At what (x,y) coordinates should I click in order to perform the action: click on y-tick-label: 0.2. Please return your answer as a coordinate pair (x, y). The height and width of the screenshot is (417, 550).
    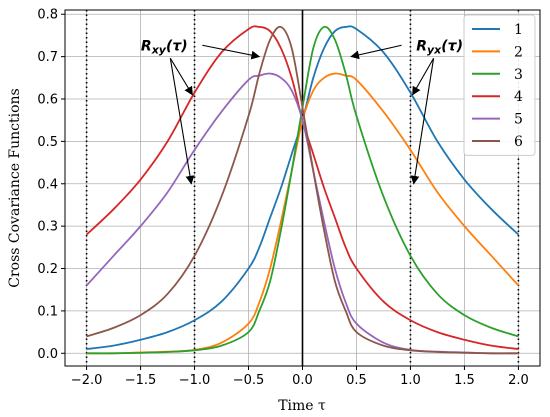
    Looking at the image, I should click on (47, 269).